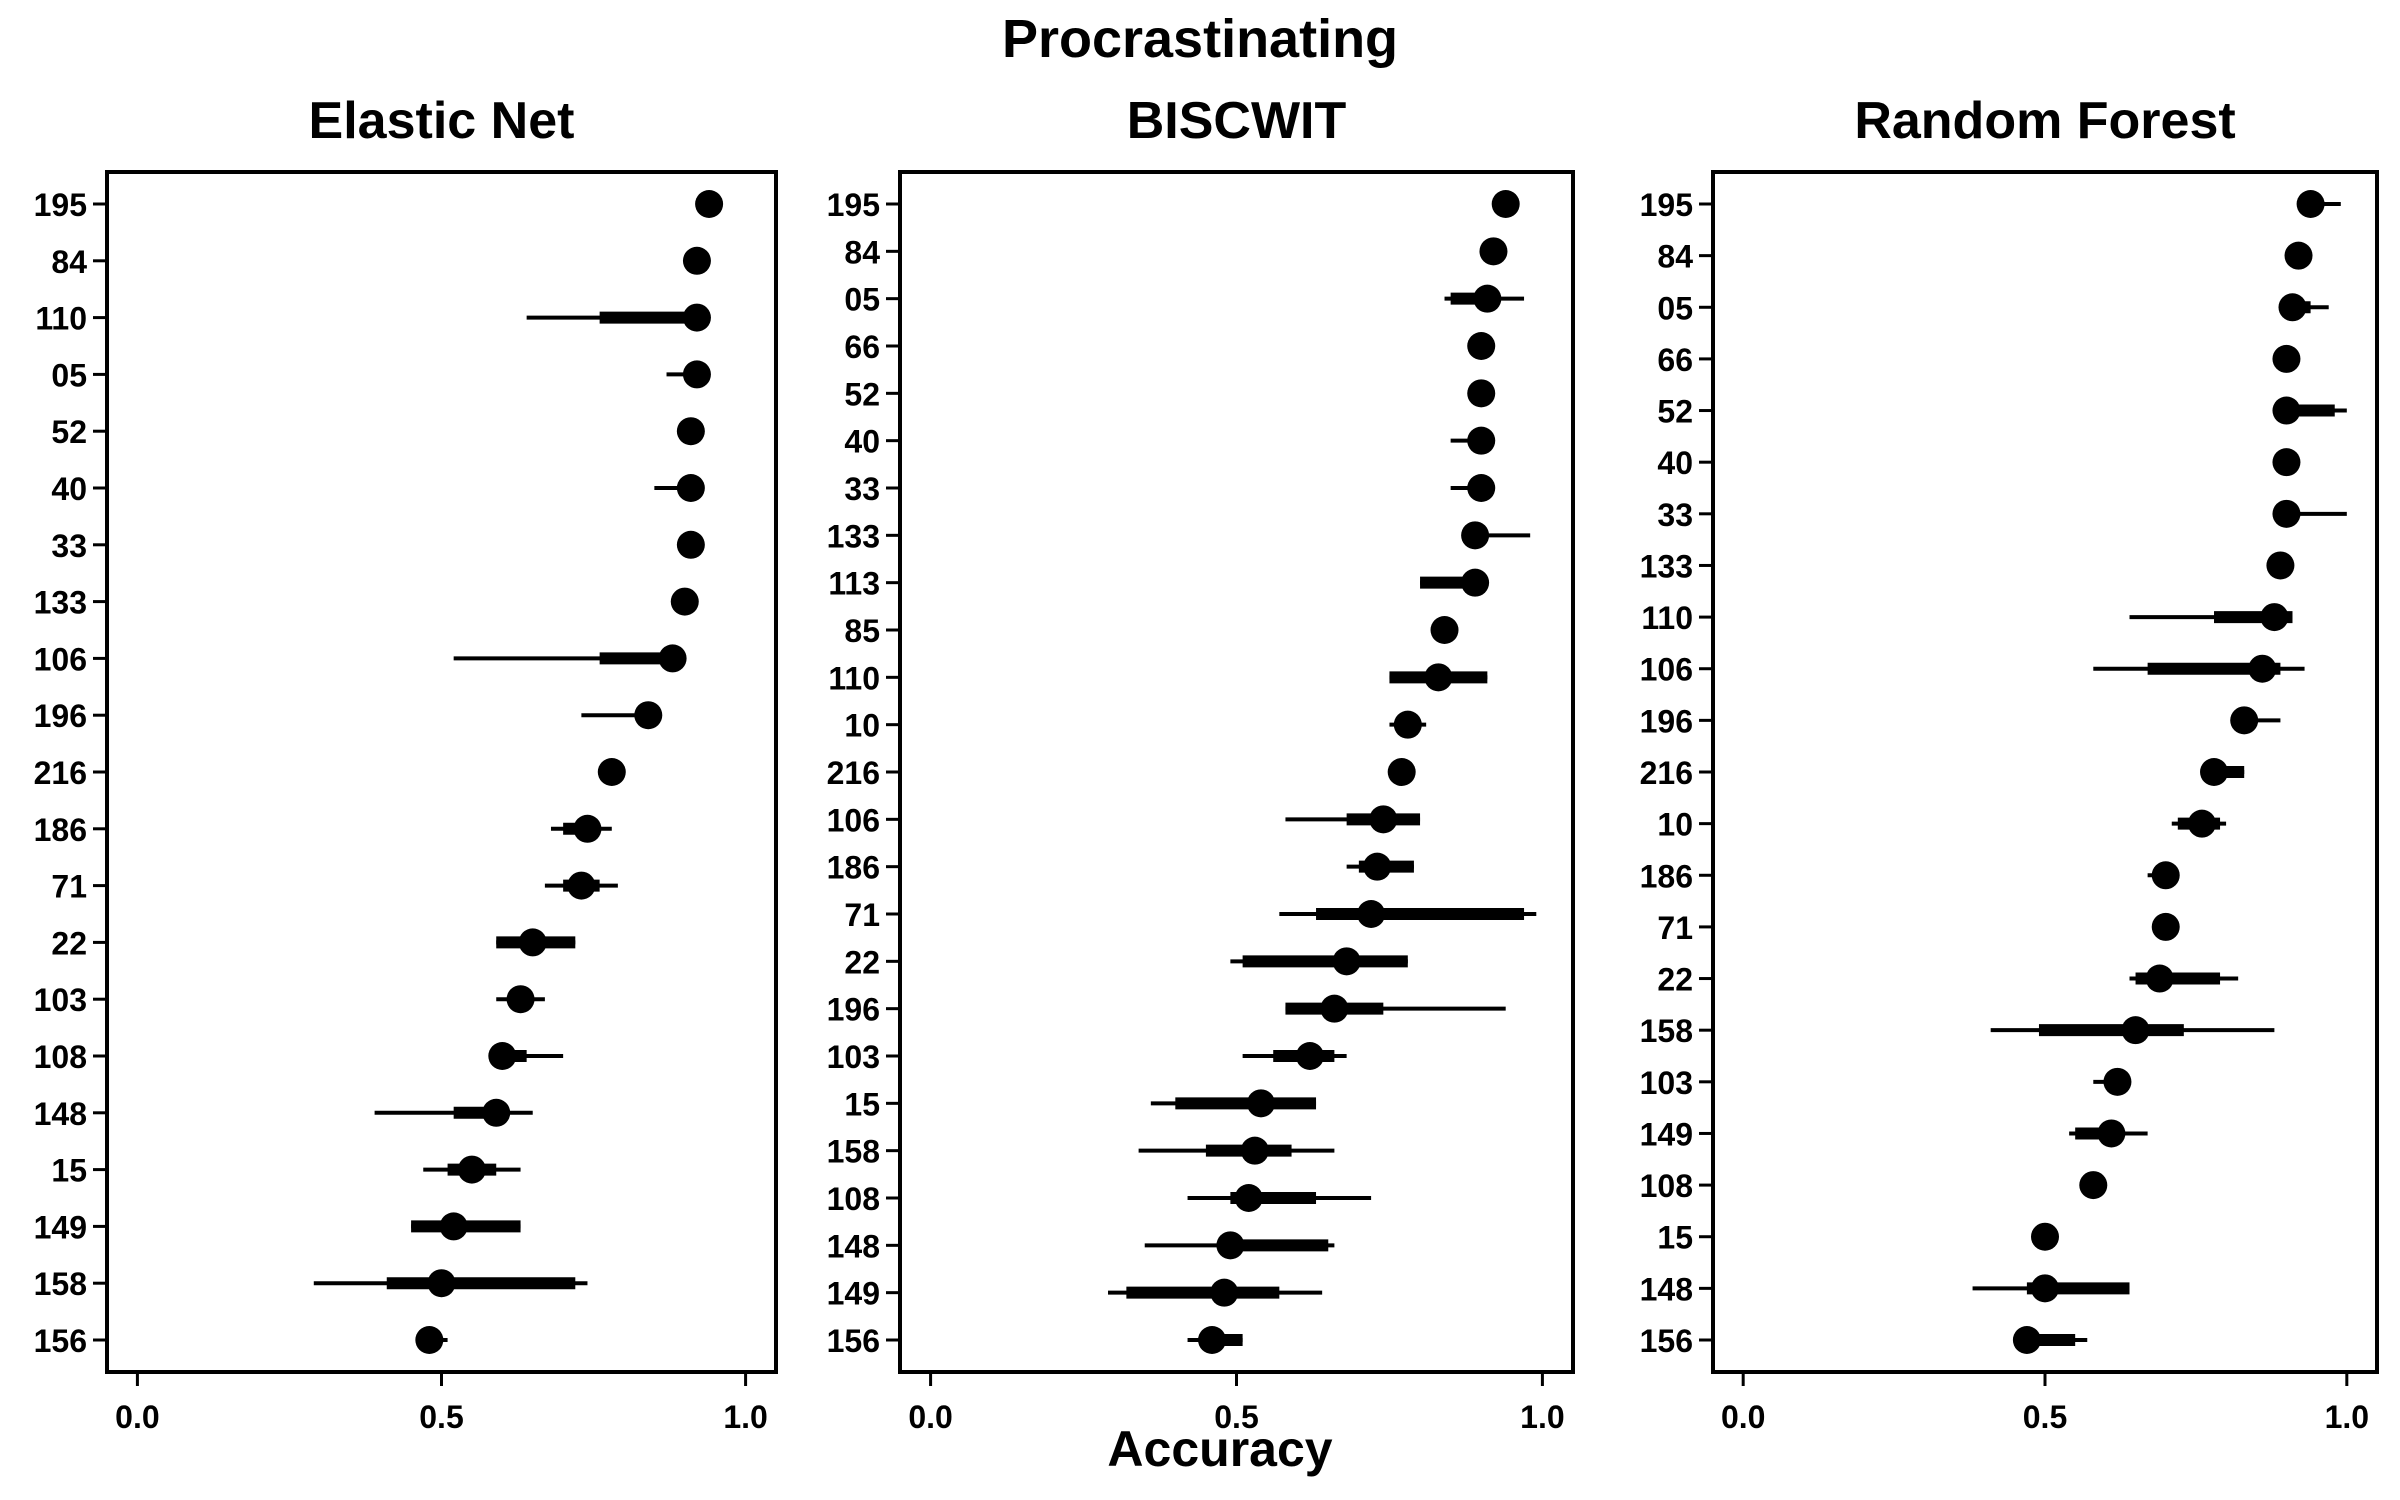 This screenshot has height=1500, width=2400. Describe the element at coordinates (442, 121) in the screenshot. I see `panel-title: Elastic Net` at that location.